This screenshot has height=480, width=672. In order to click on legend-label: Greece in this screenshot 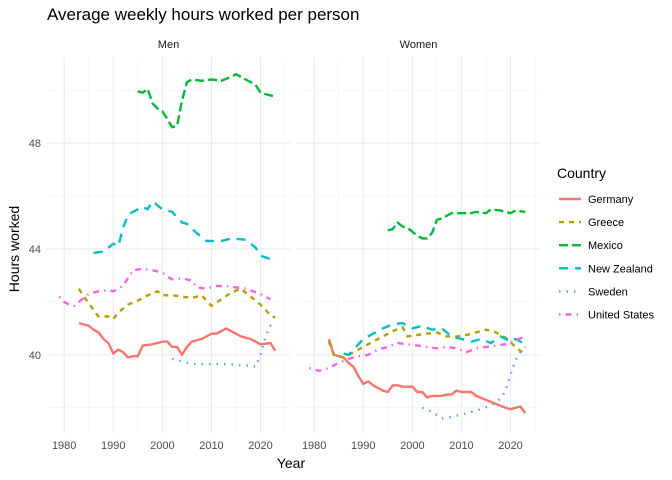, I will do `click(606, 223)`.